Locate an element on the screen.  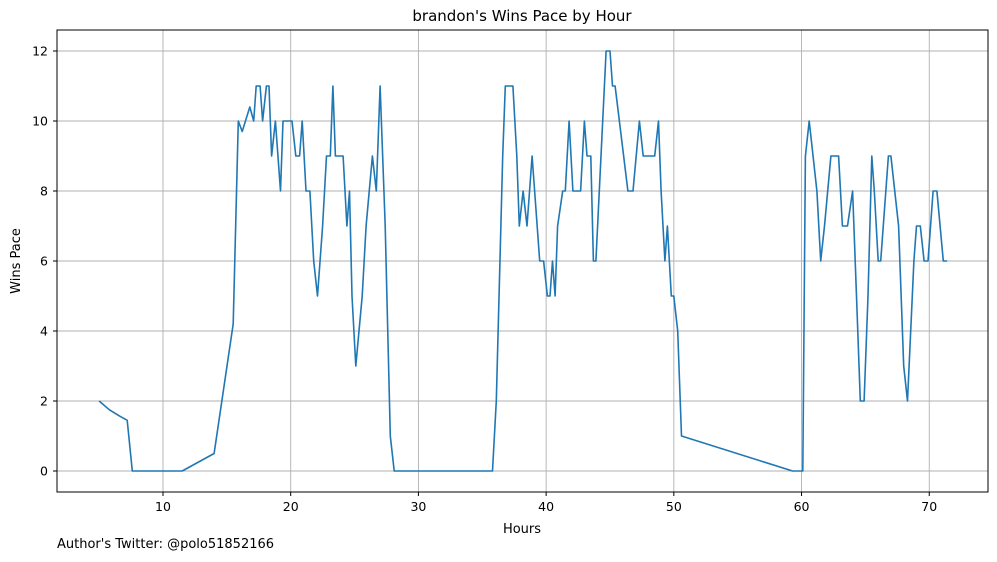
x-tick-label: 50 is located at coordinates (674, 506).